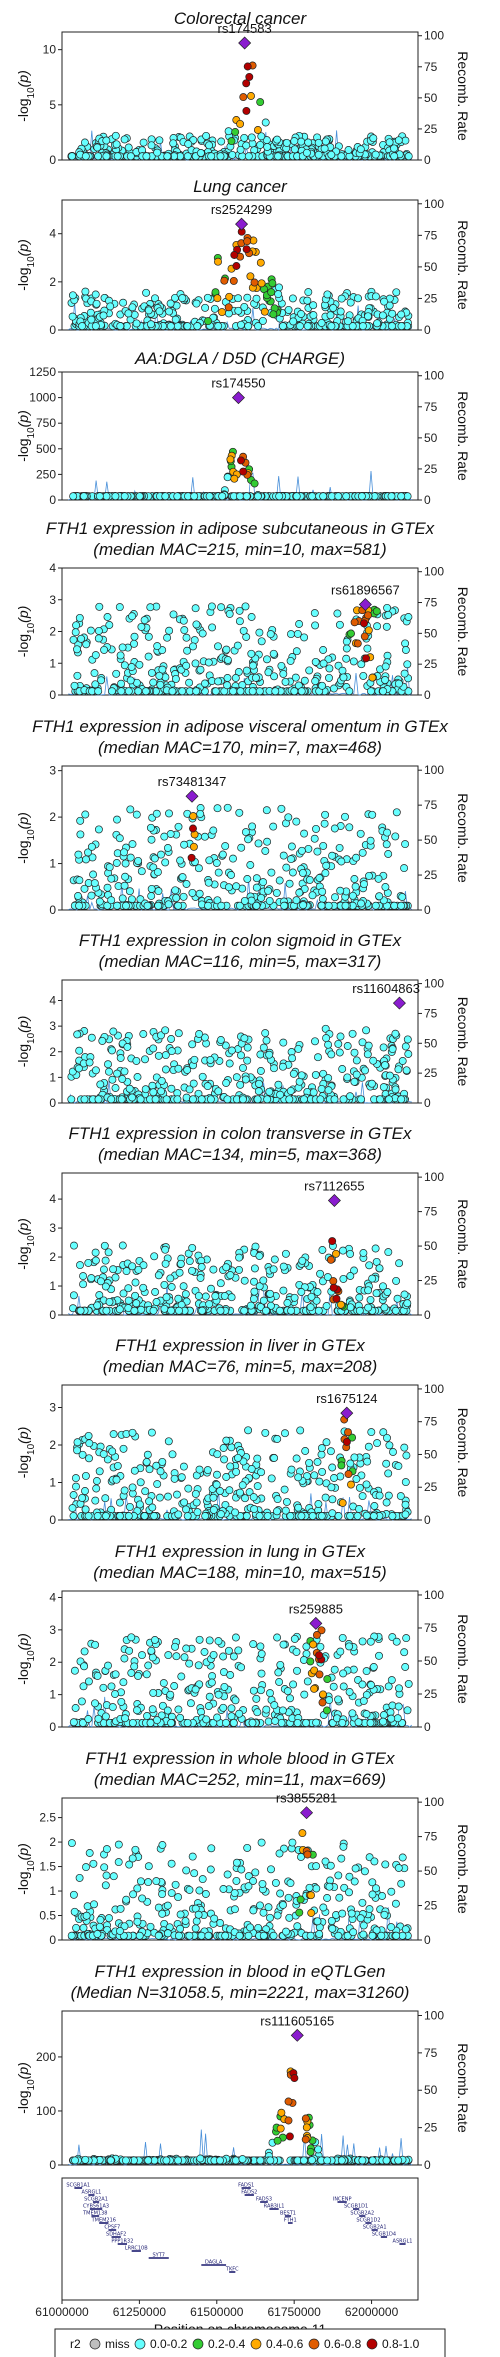 The image size is (500, 2357). I want to click on gene-label: FADS2, so click(249, 2193).